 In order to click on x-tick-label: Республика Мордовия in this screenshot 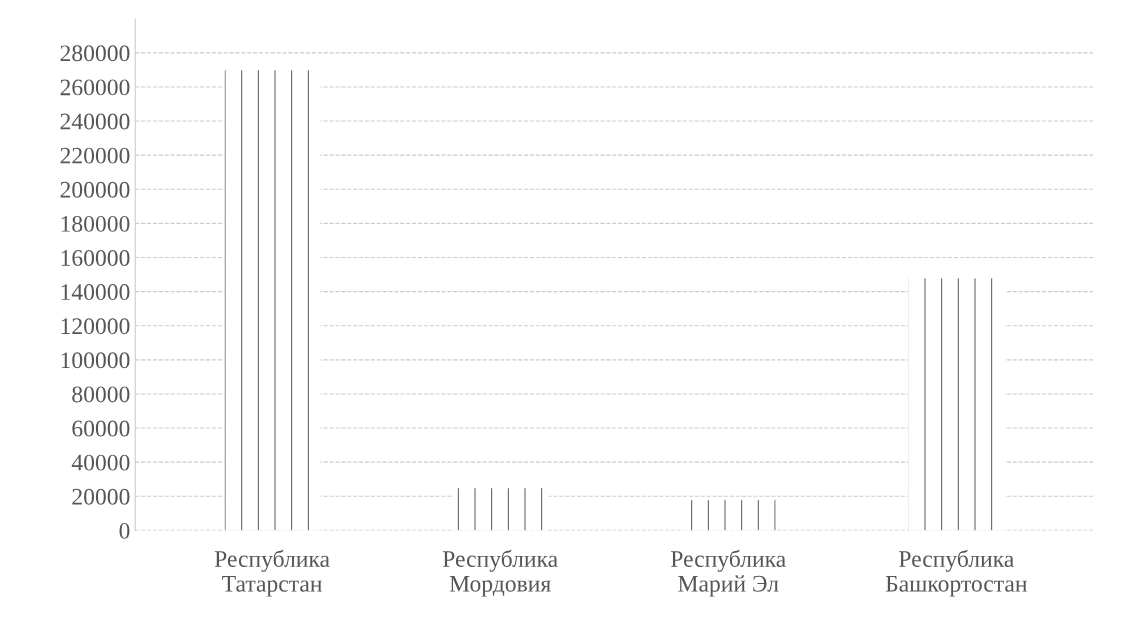, I will do `click(500, 573)`.